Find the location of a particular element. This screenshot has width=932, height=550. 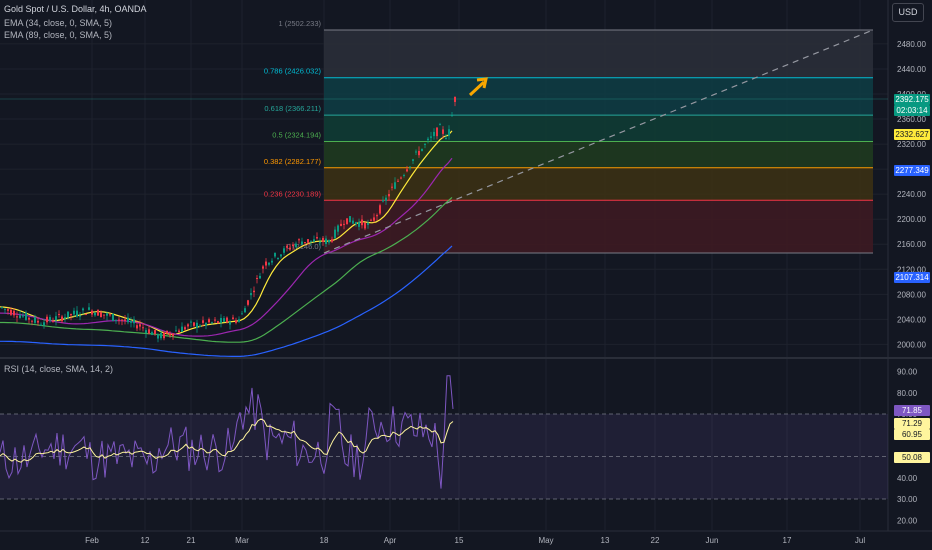

y-tick-label: 2360.00 is located at coordinates (911, 119).